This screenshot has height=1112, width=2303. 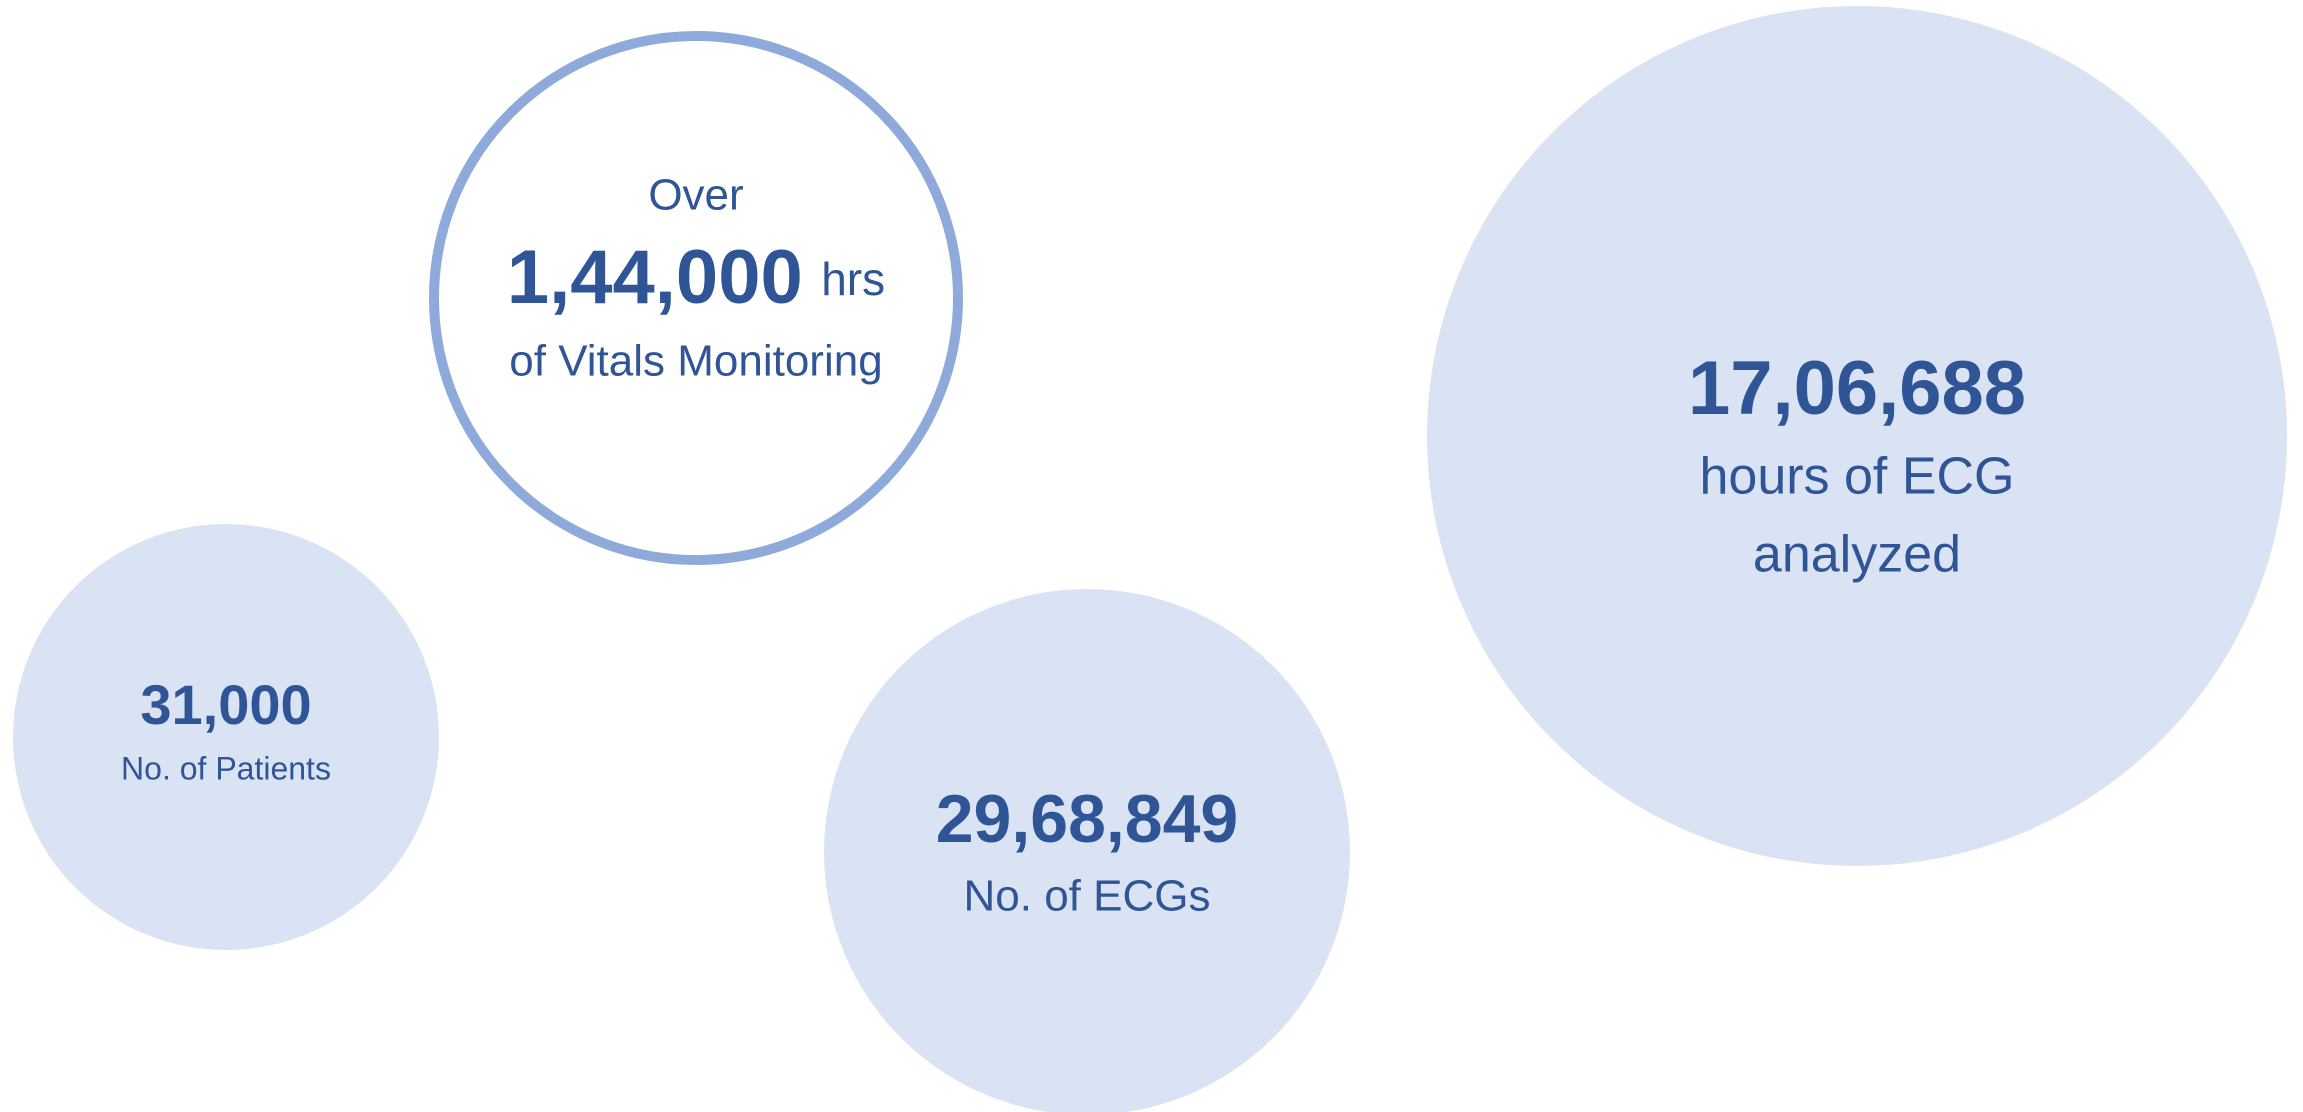 I want to click on stat-label: of Vitals Monitoring, so click(x=695, y=361).